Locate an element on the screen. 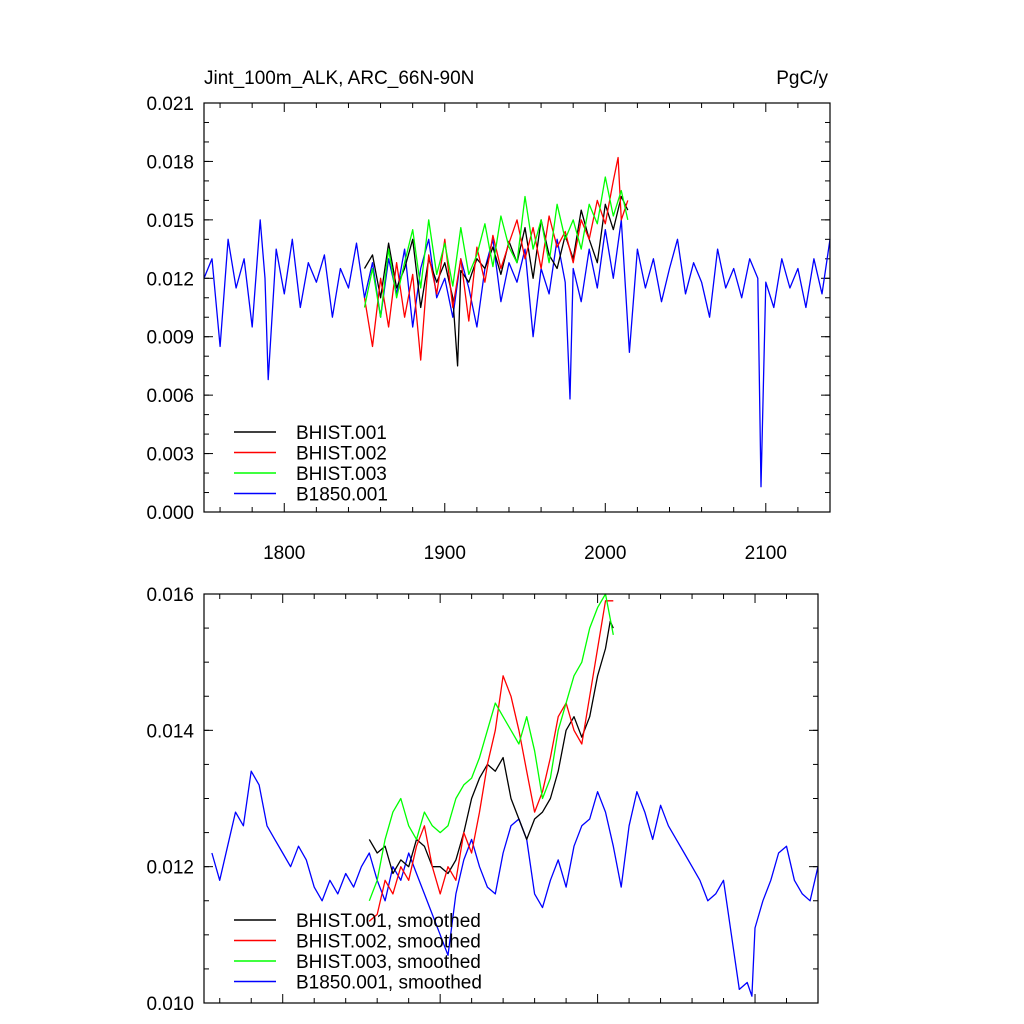 Image resolution: width=1024 pixels, height=1024 pixels. x-tick-label: 1900 is located at coordinates (445, 553).